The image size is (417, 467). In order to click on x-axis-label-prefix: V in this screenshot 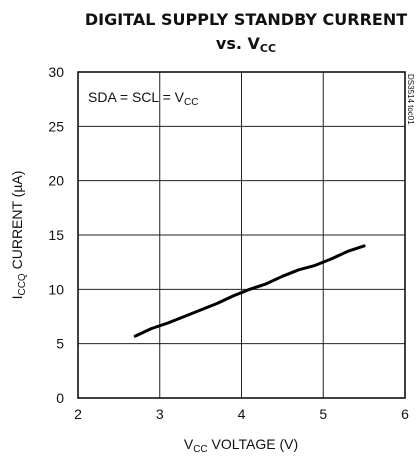, I will do `click(189, 444)`.